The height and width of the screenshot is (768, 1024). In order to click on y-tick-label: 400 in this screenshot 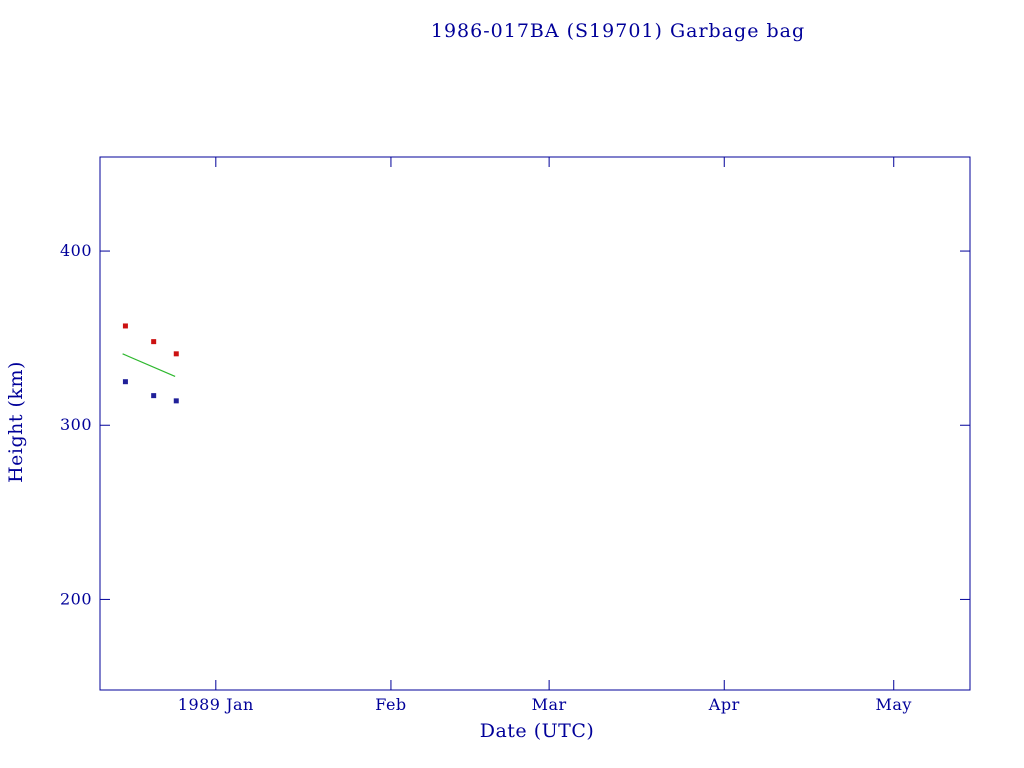, I will do `click(76, 250)`.